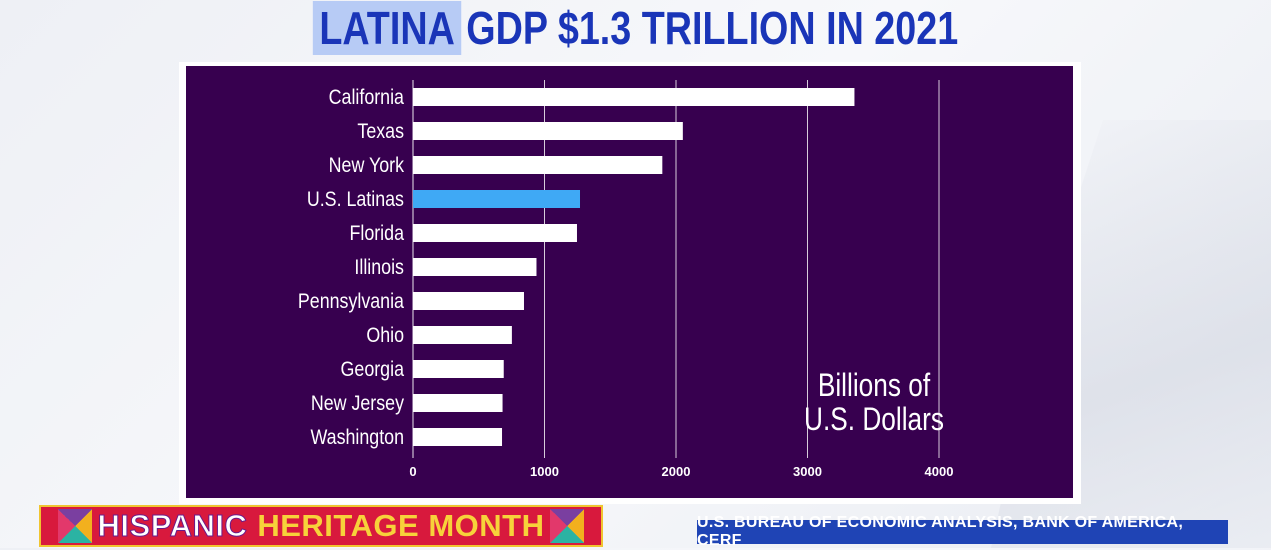 This screenshot has height=550, width=1271. What do you see at coordinates (497, 199) in the screenshot?
I see `bar-u-s-latinas` at bounding box center [497, 199].